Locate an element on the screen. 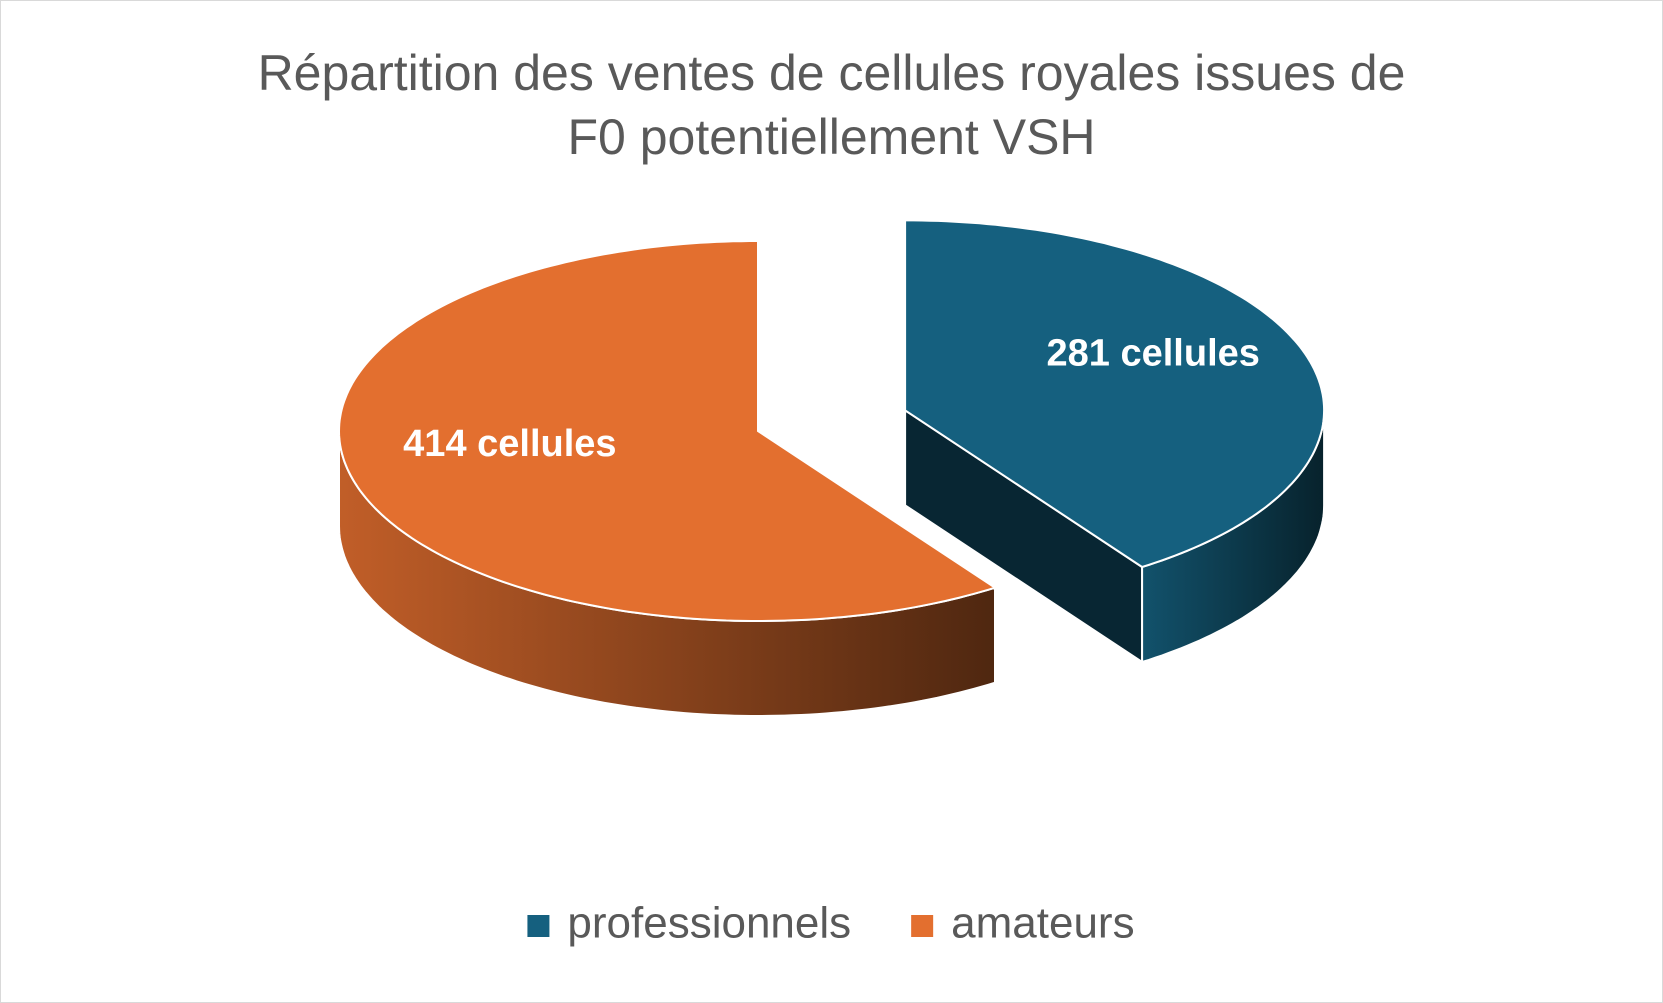  legend-label: amateurs is located at coordinates (1042, 923).